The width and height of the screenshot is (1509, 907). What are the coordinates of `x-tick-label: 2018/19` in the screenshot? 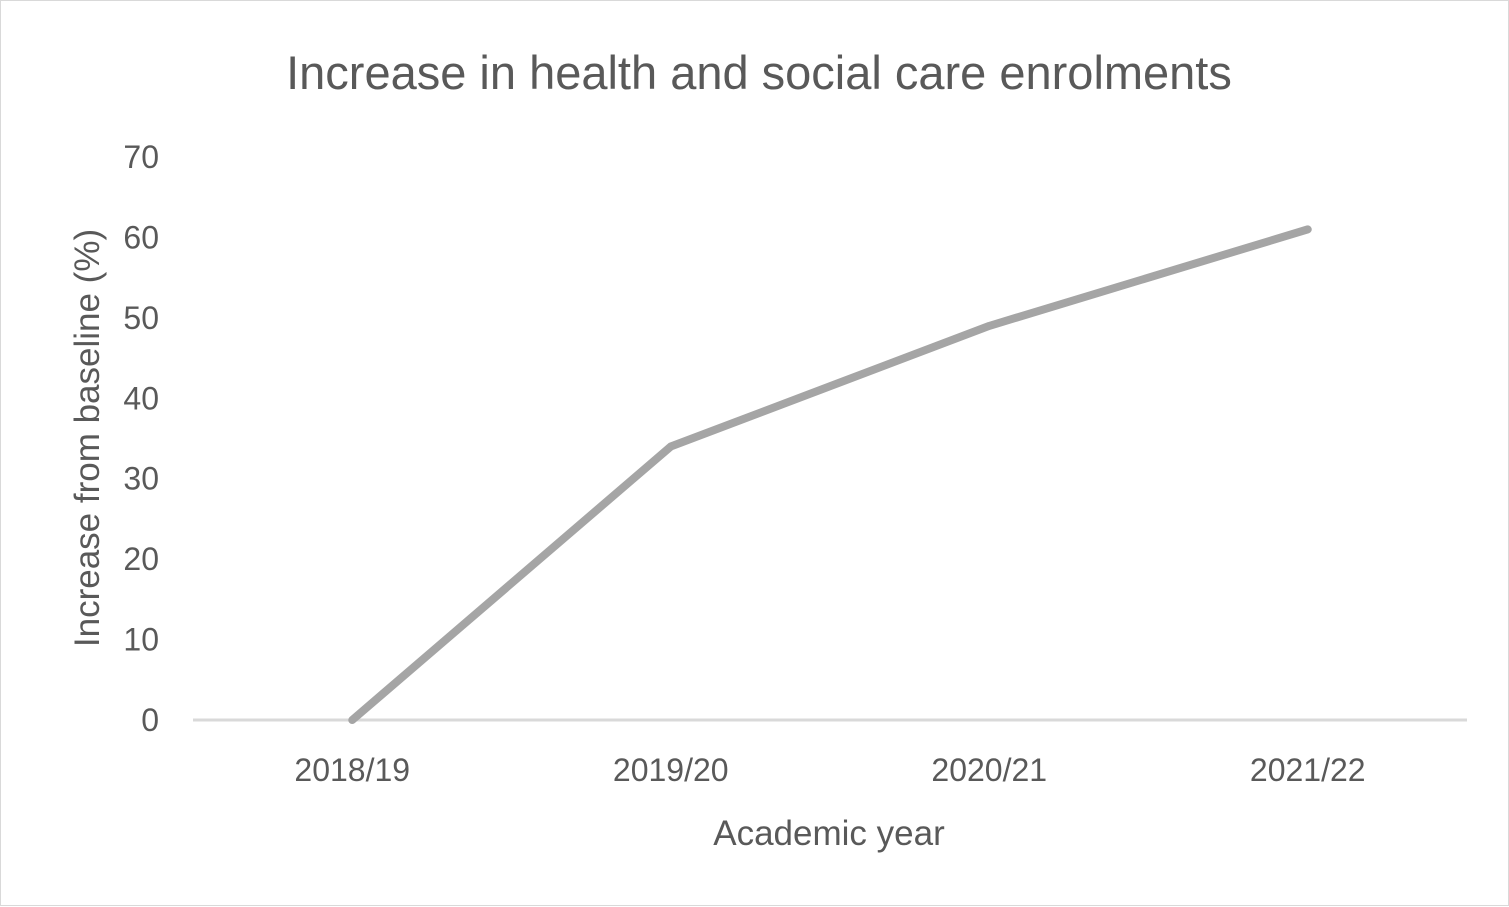 It's located at (352, 770).